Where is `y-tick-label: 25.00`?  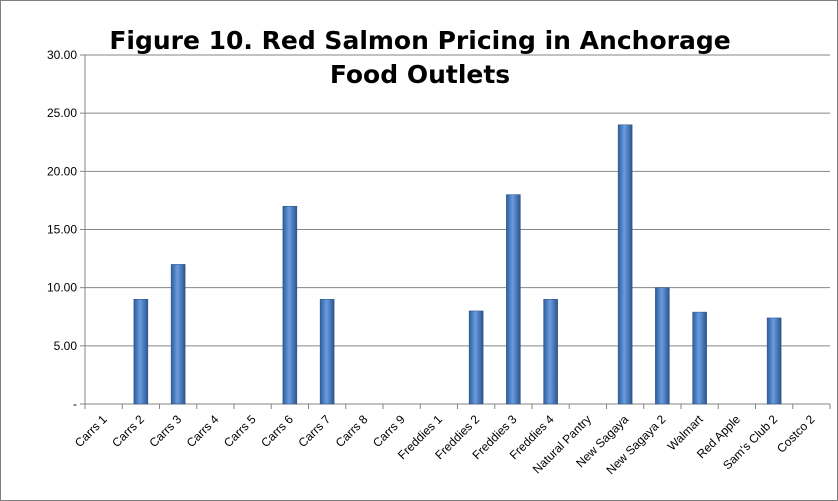
y-tick-label: 25.00 is located at coordinates (62, 113).